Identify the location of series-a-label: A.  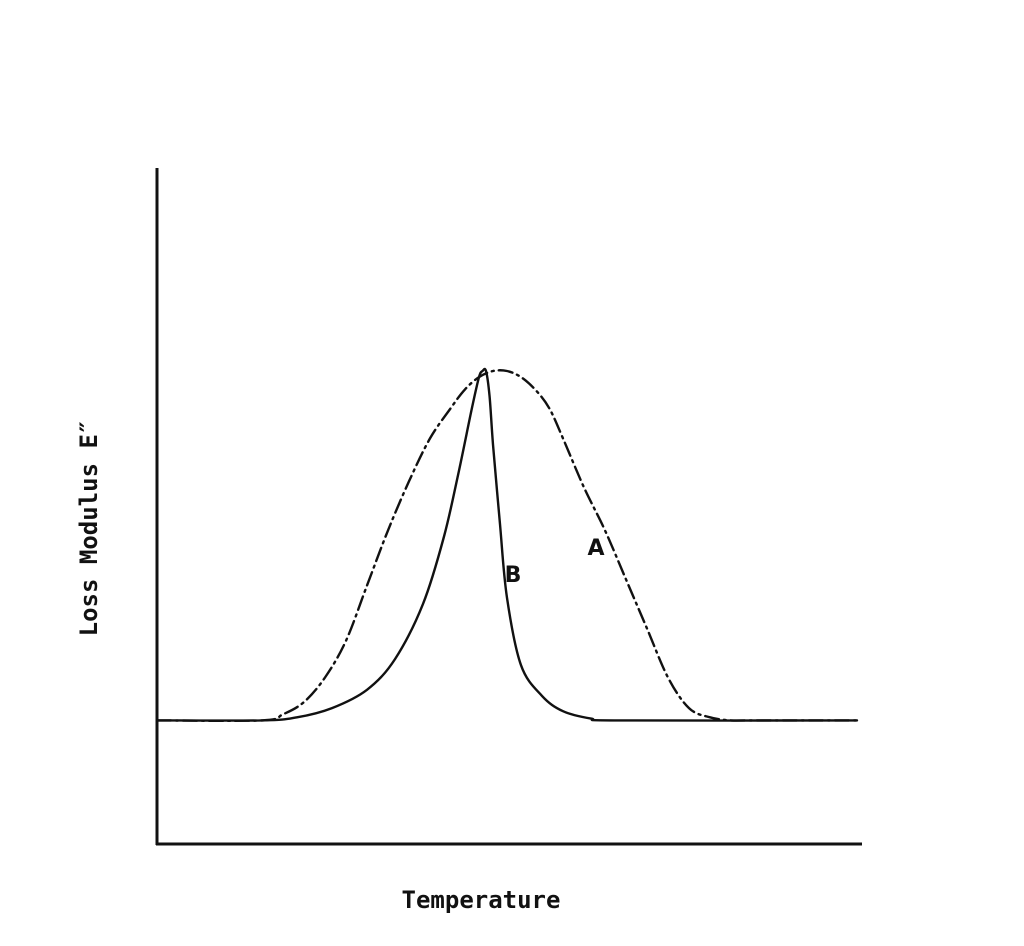
(595, 548).